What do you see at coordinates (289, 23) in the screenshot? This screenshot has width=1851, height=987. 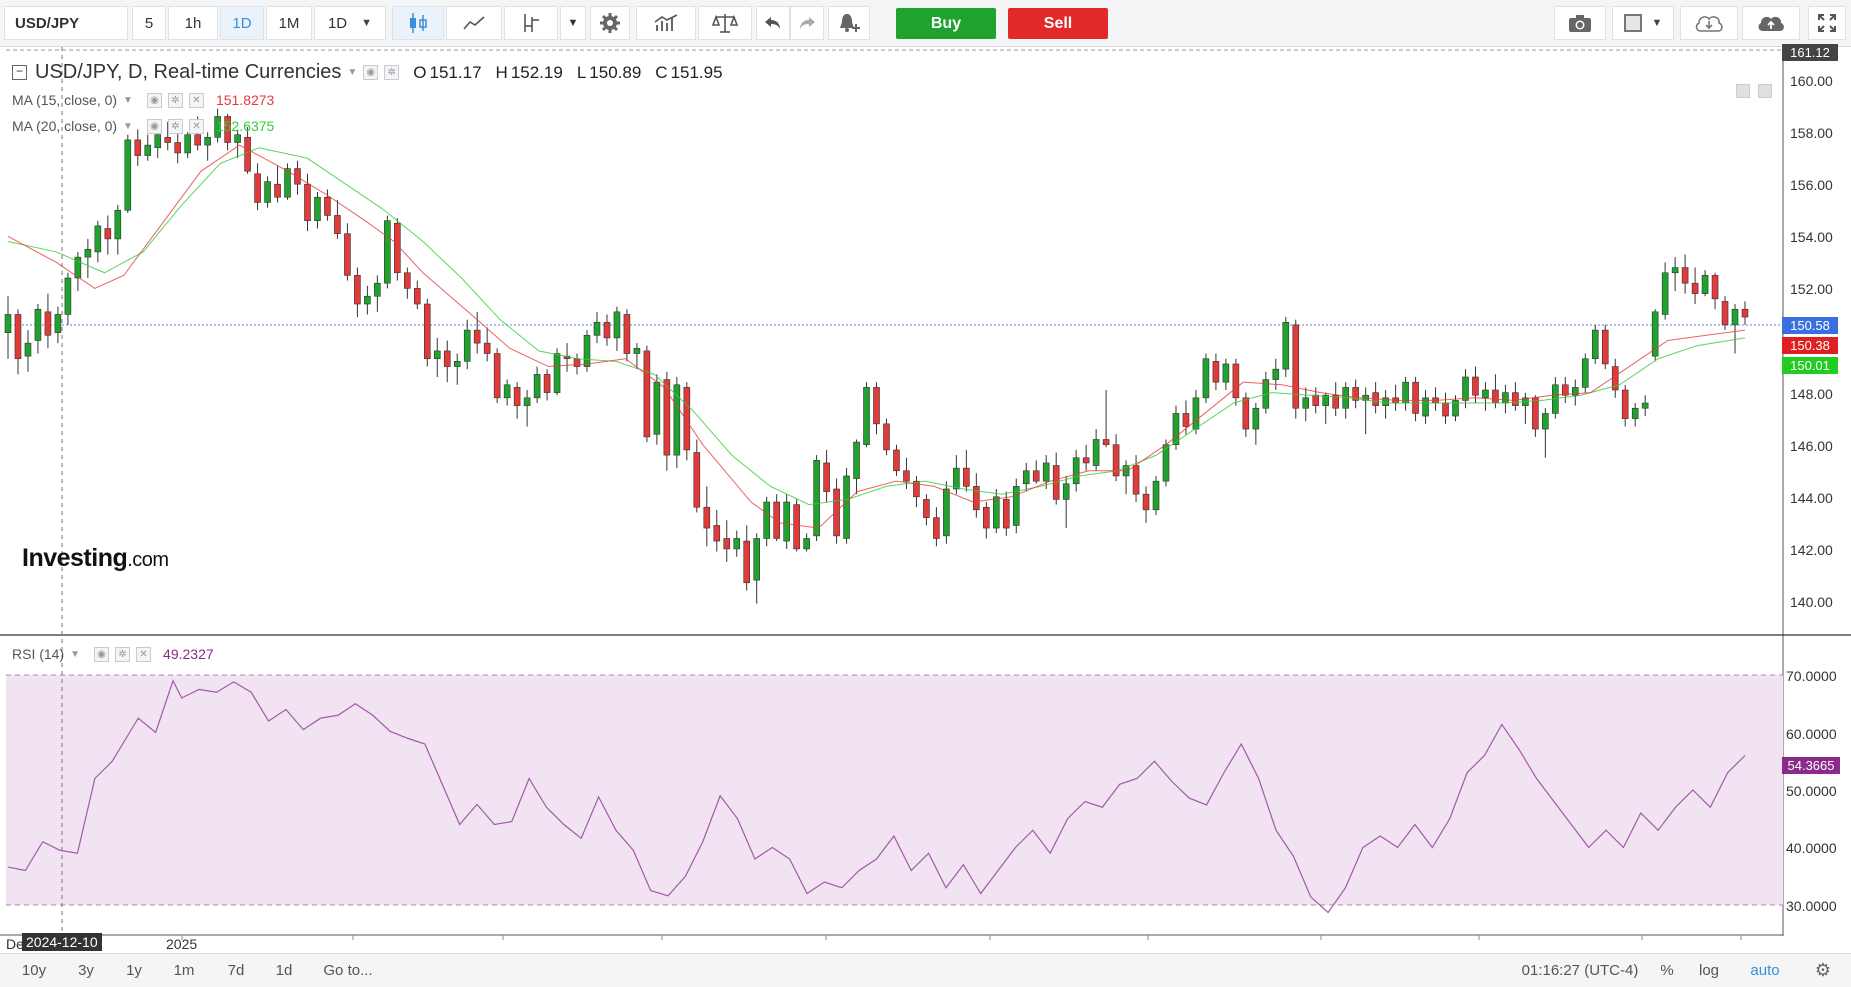 I see `interval-1m: 1M` at bounding box center [289, 23].